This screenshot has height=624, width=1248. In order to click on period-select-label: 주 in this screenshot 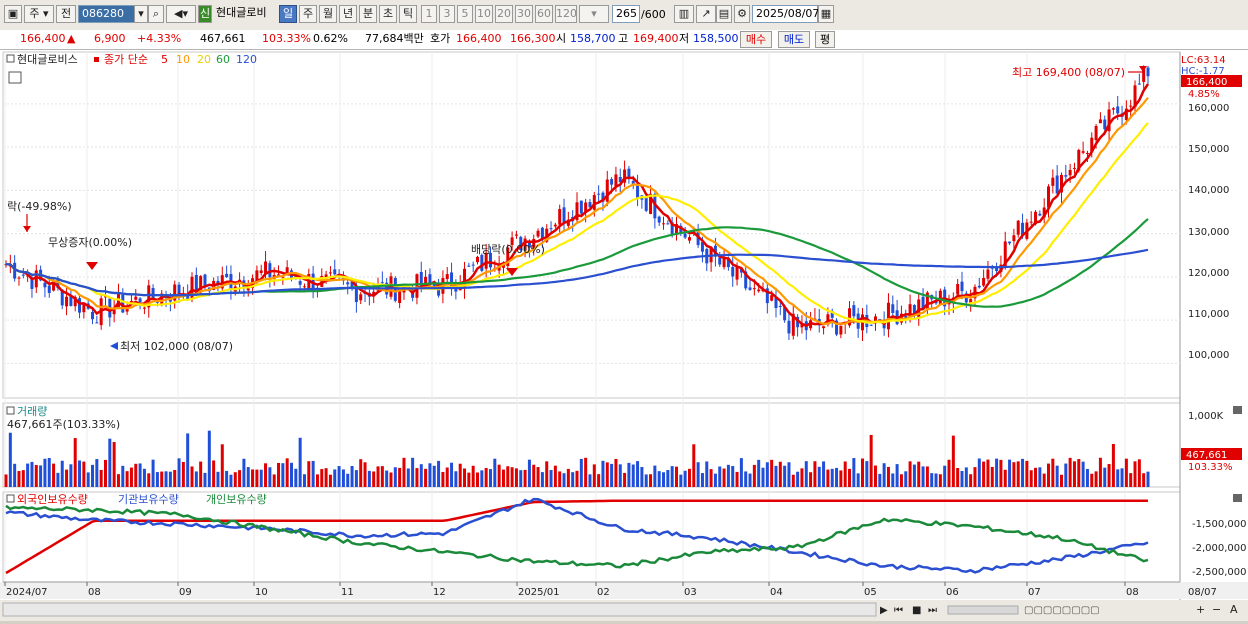, I will do `click(34, 13)`.